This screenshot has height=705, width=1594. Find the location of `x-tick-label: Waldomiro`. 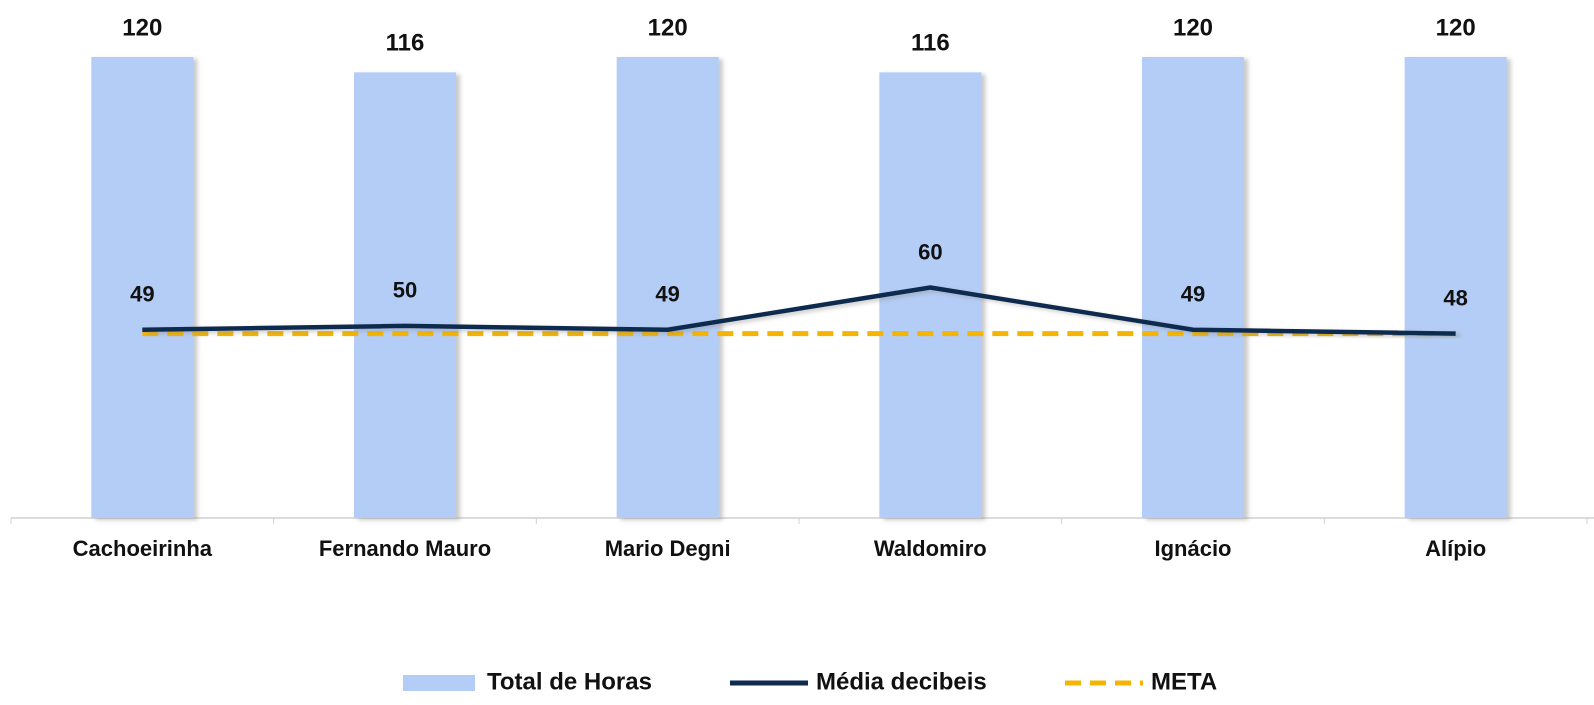

x-tick-label: Waldomiro is located at coordinates (930, 548).